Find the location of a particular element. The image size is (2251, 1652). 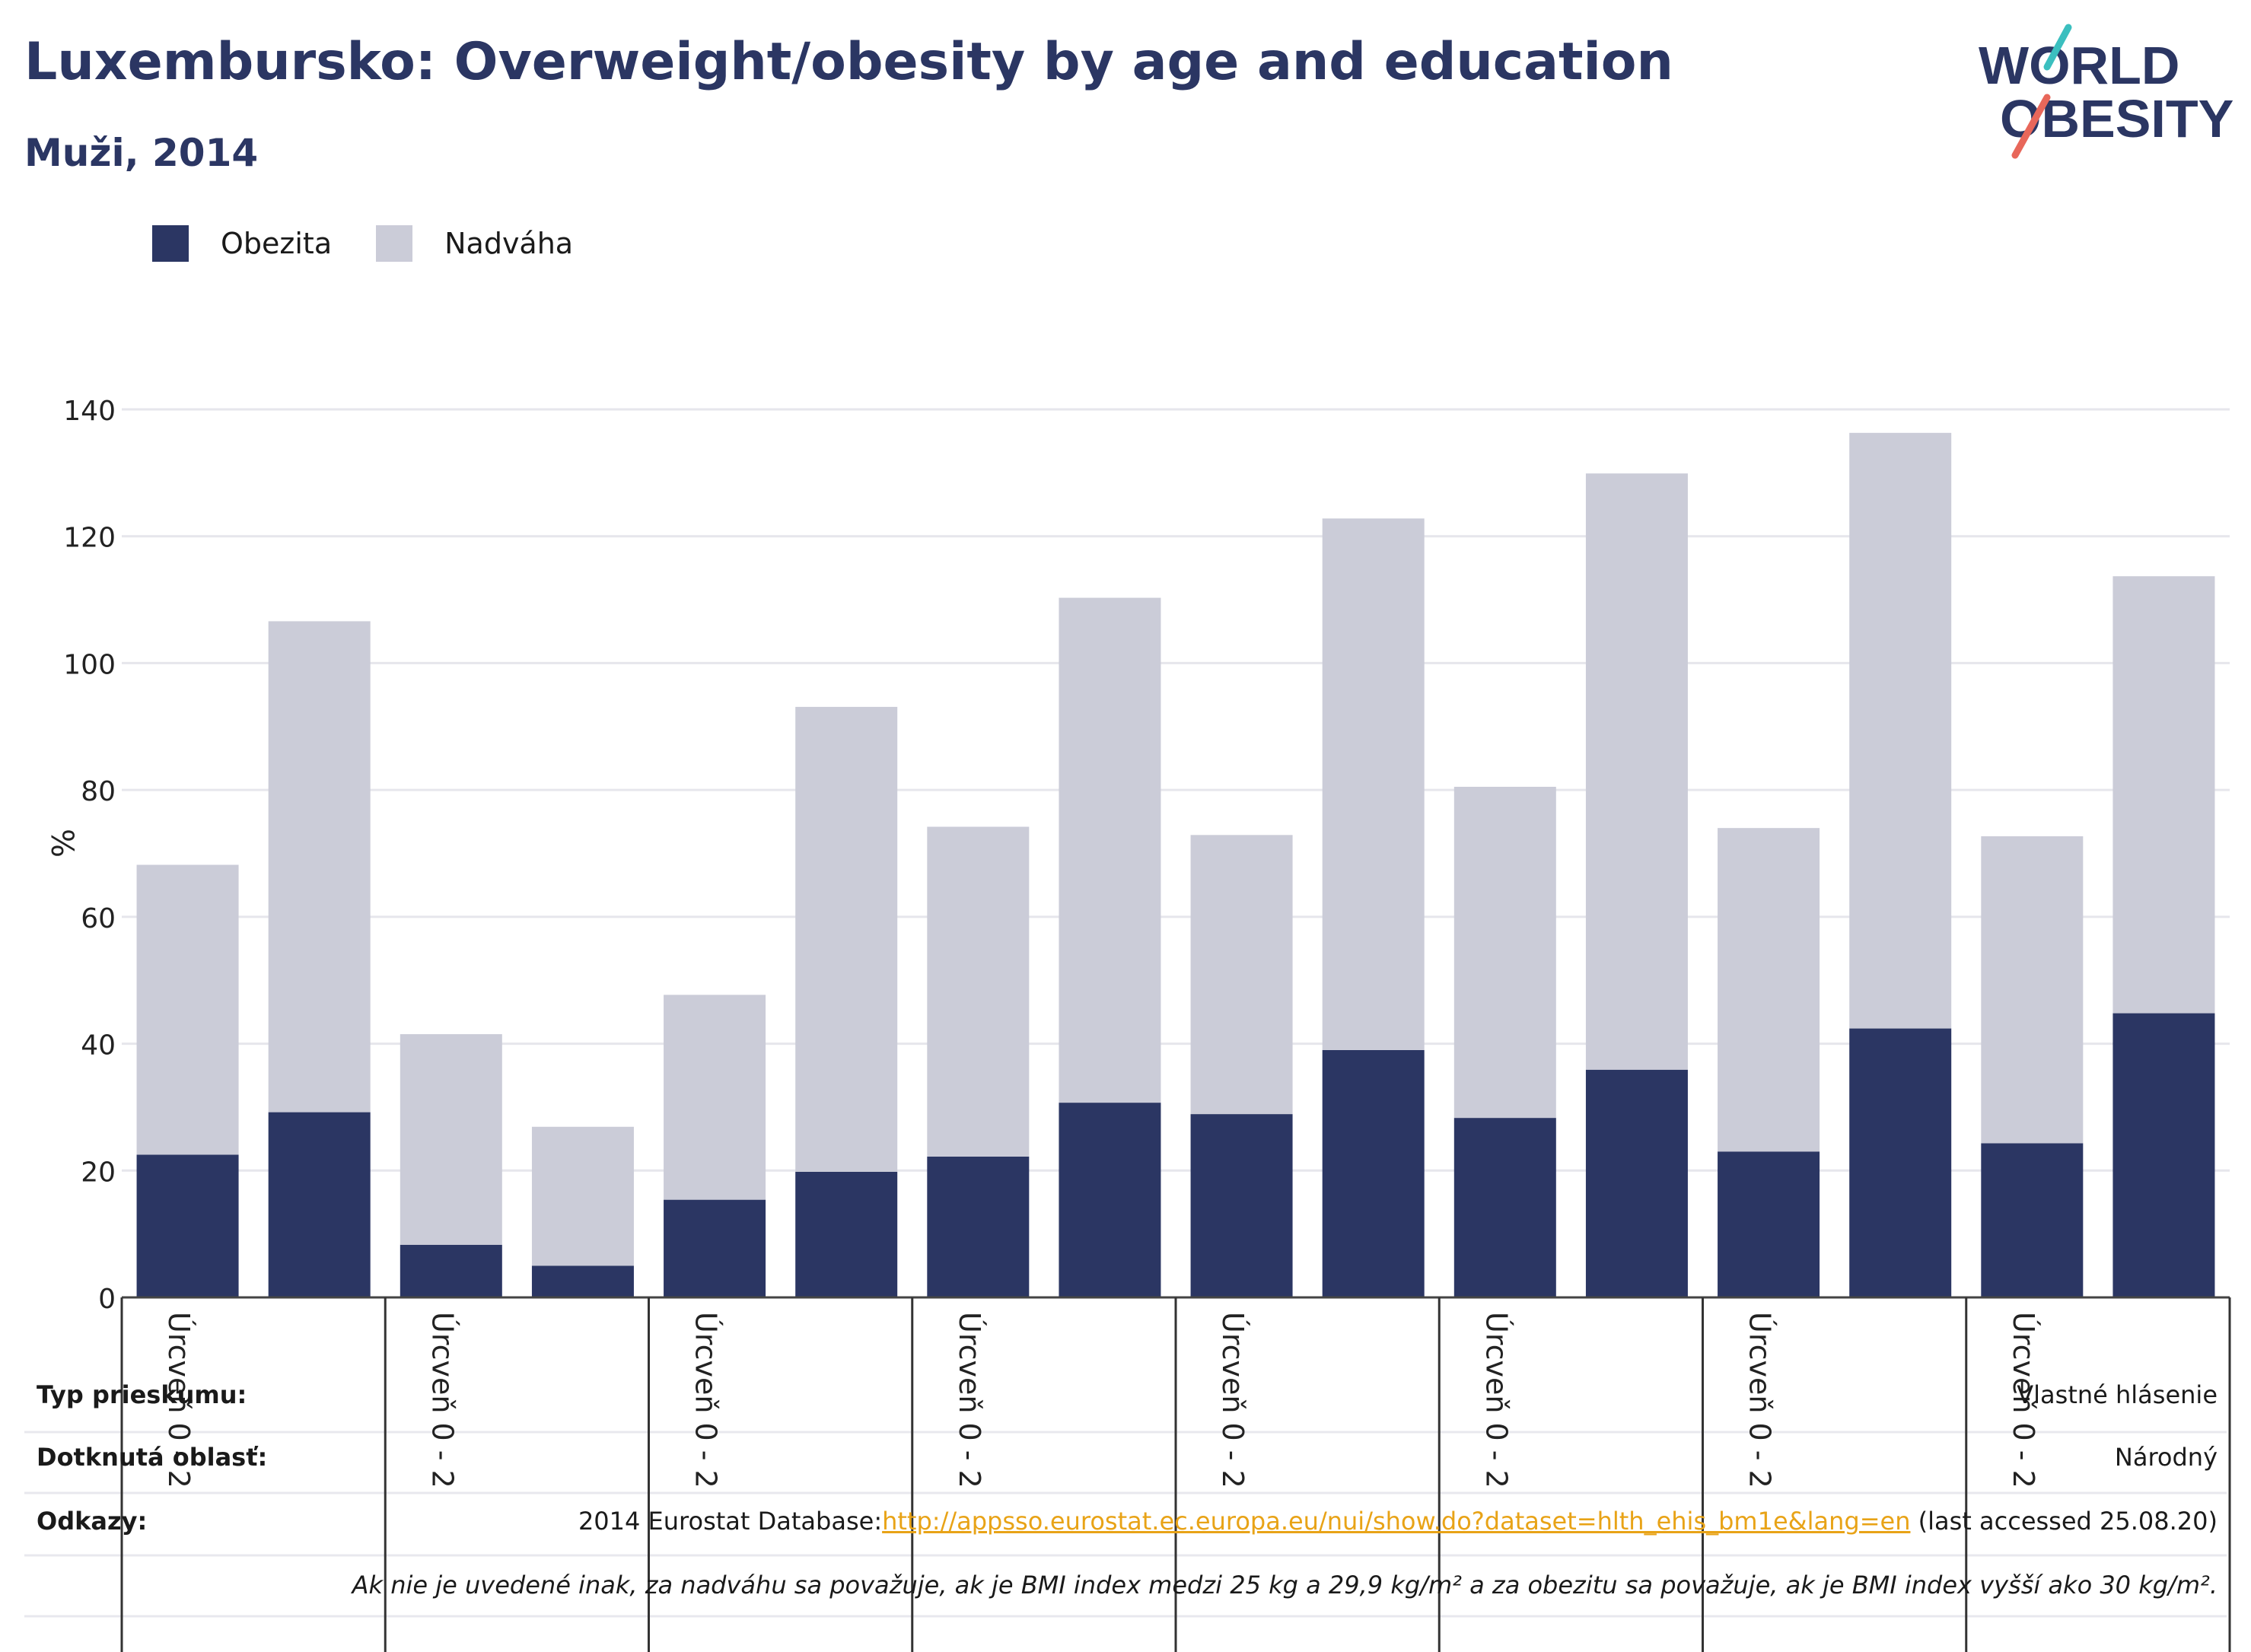

logo-line1: WORLD is located at coordinates (2079, 65).